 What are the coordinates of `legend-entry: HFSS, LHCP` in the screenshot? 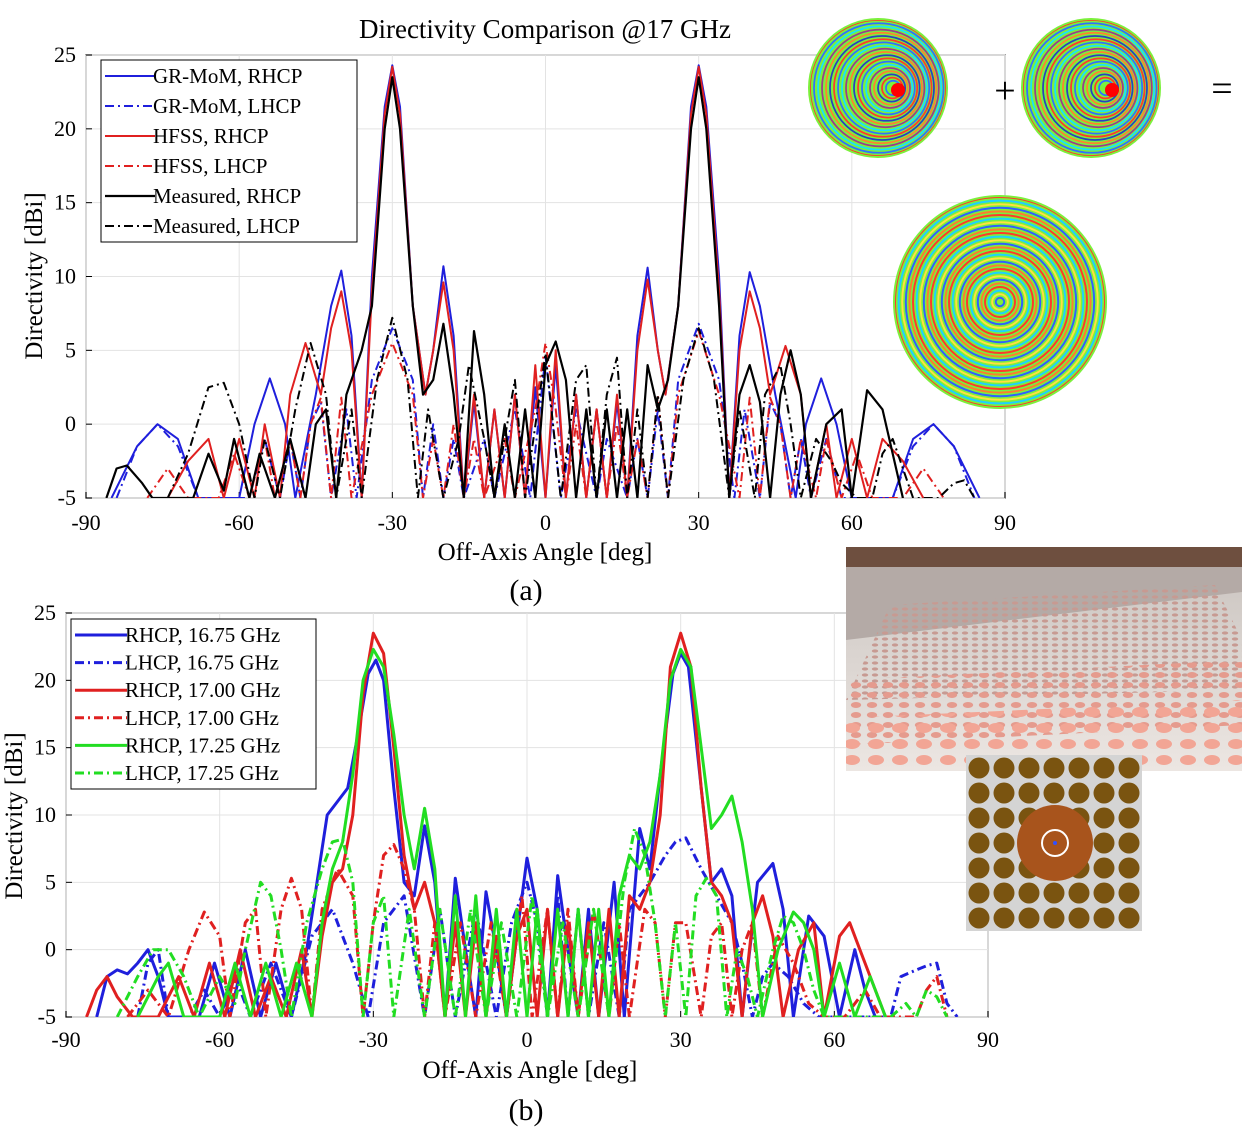 It's located at (210, 166).